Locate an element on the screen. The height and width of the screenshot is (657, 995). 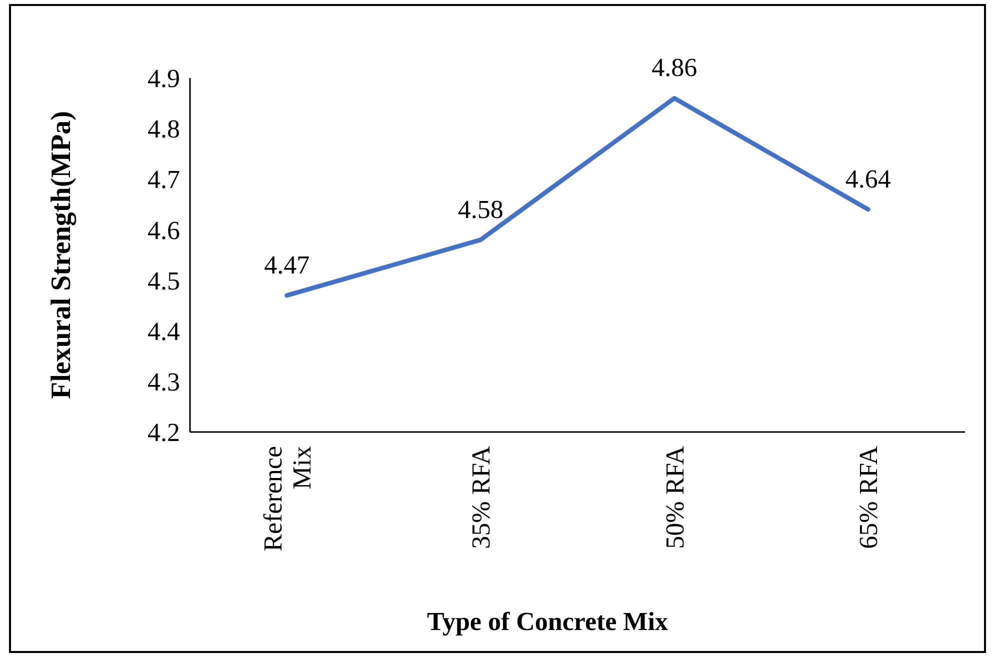
data-label: 4.58 is located at coordinates (481, 209).